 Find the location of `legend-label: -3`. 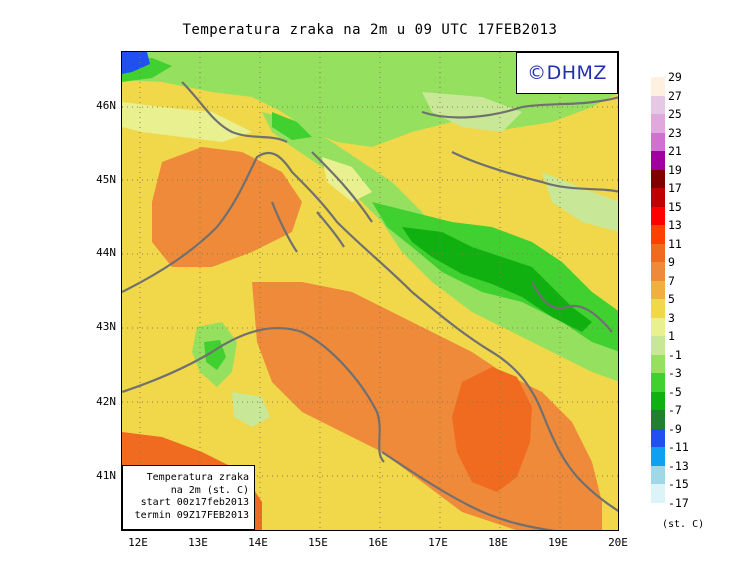

legend-label: -3 is located at coordinates (675, 373).